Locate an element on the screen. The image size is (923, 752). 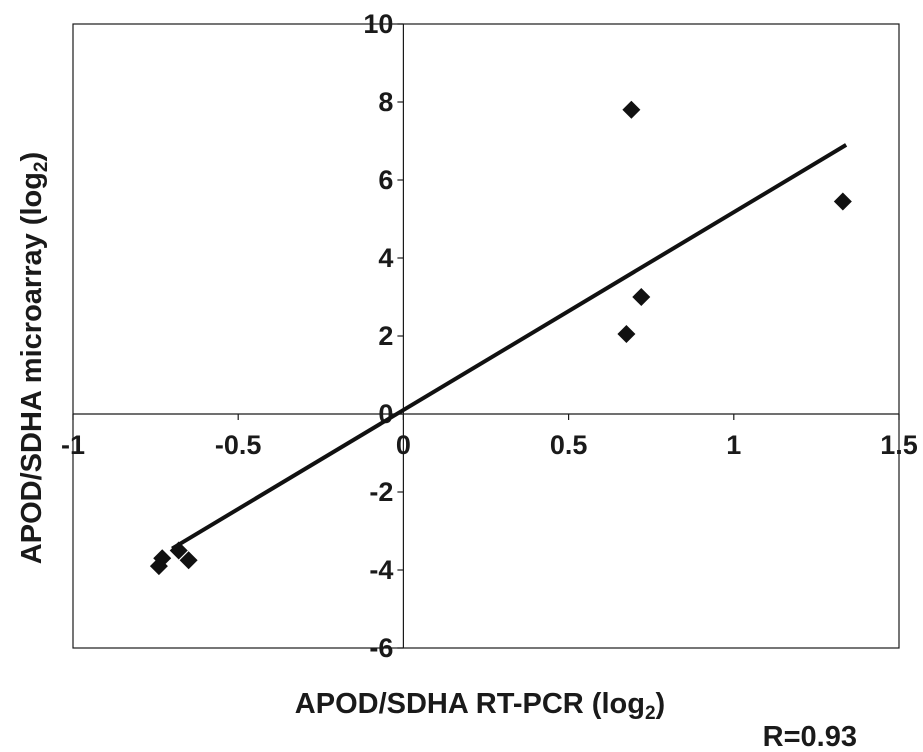
x-axis-title: APOD/SDHA RT-PCR (log2) is located at coordinates (480, 706).